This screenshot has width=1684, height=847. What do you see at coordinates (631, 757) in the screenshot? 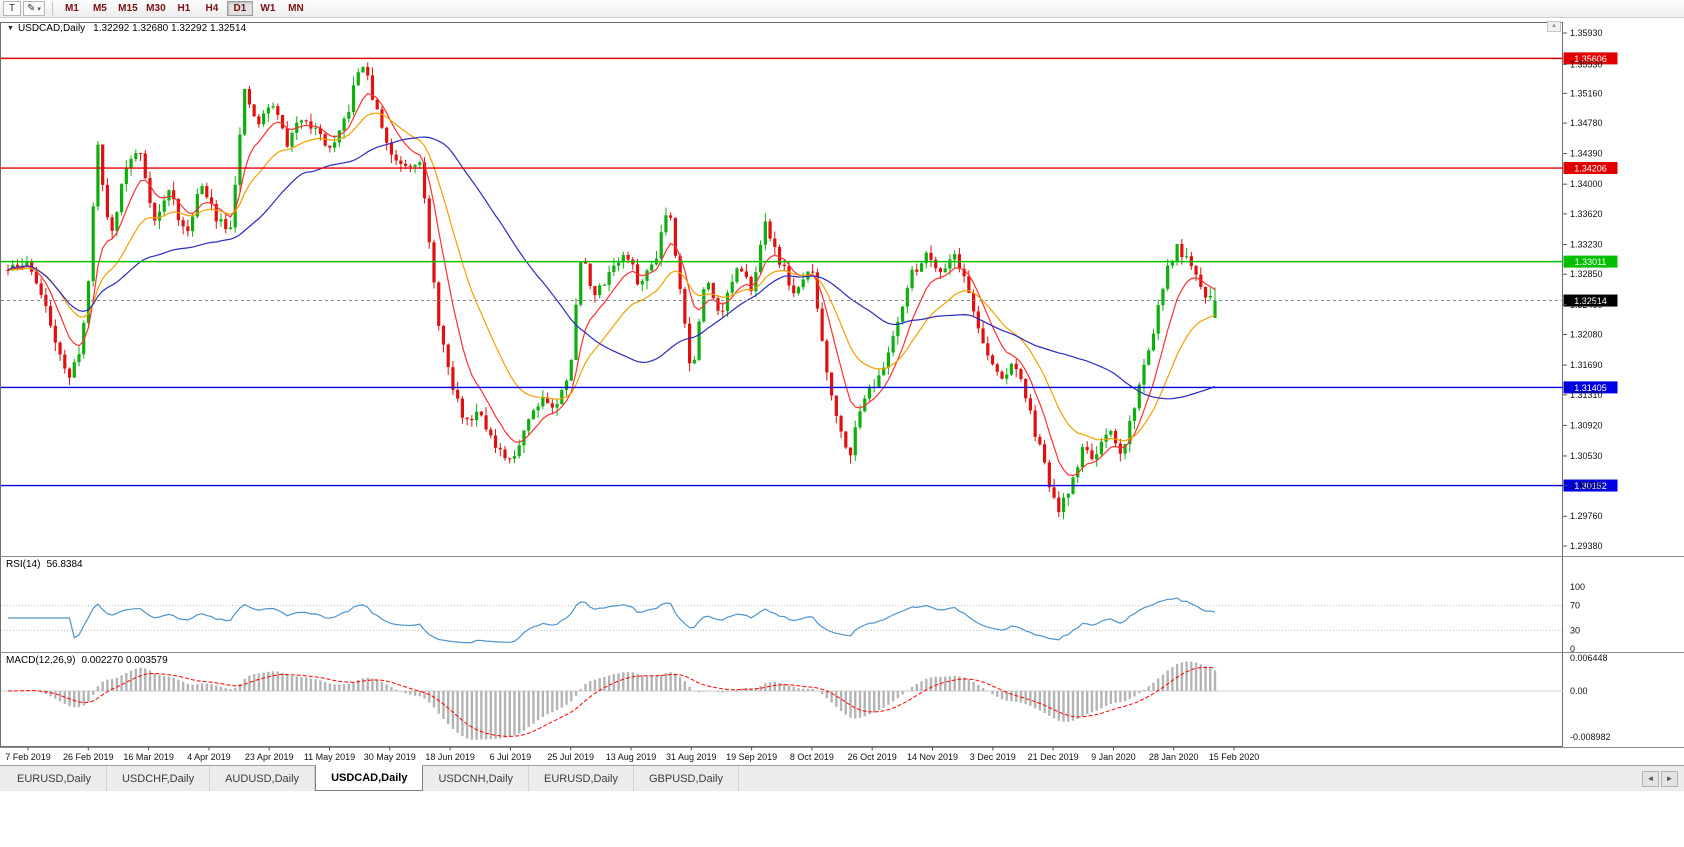
I see `date-tick-label: 13 Aug 2019` at bounding box center [631, 757].